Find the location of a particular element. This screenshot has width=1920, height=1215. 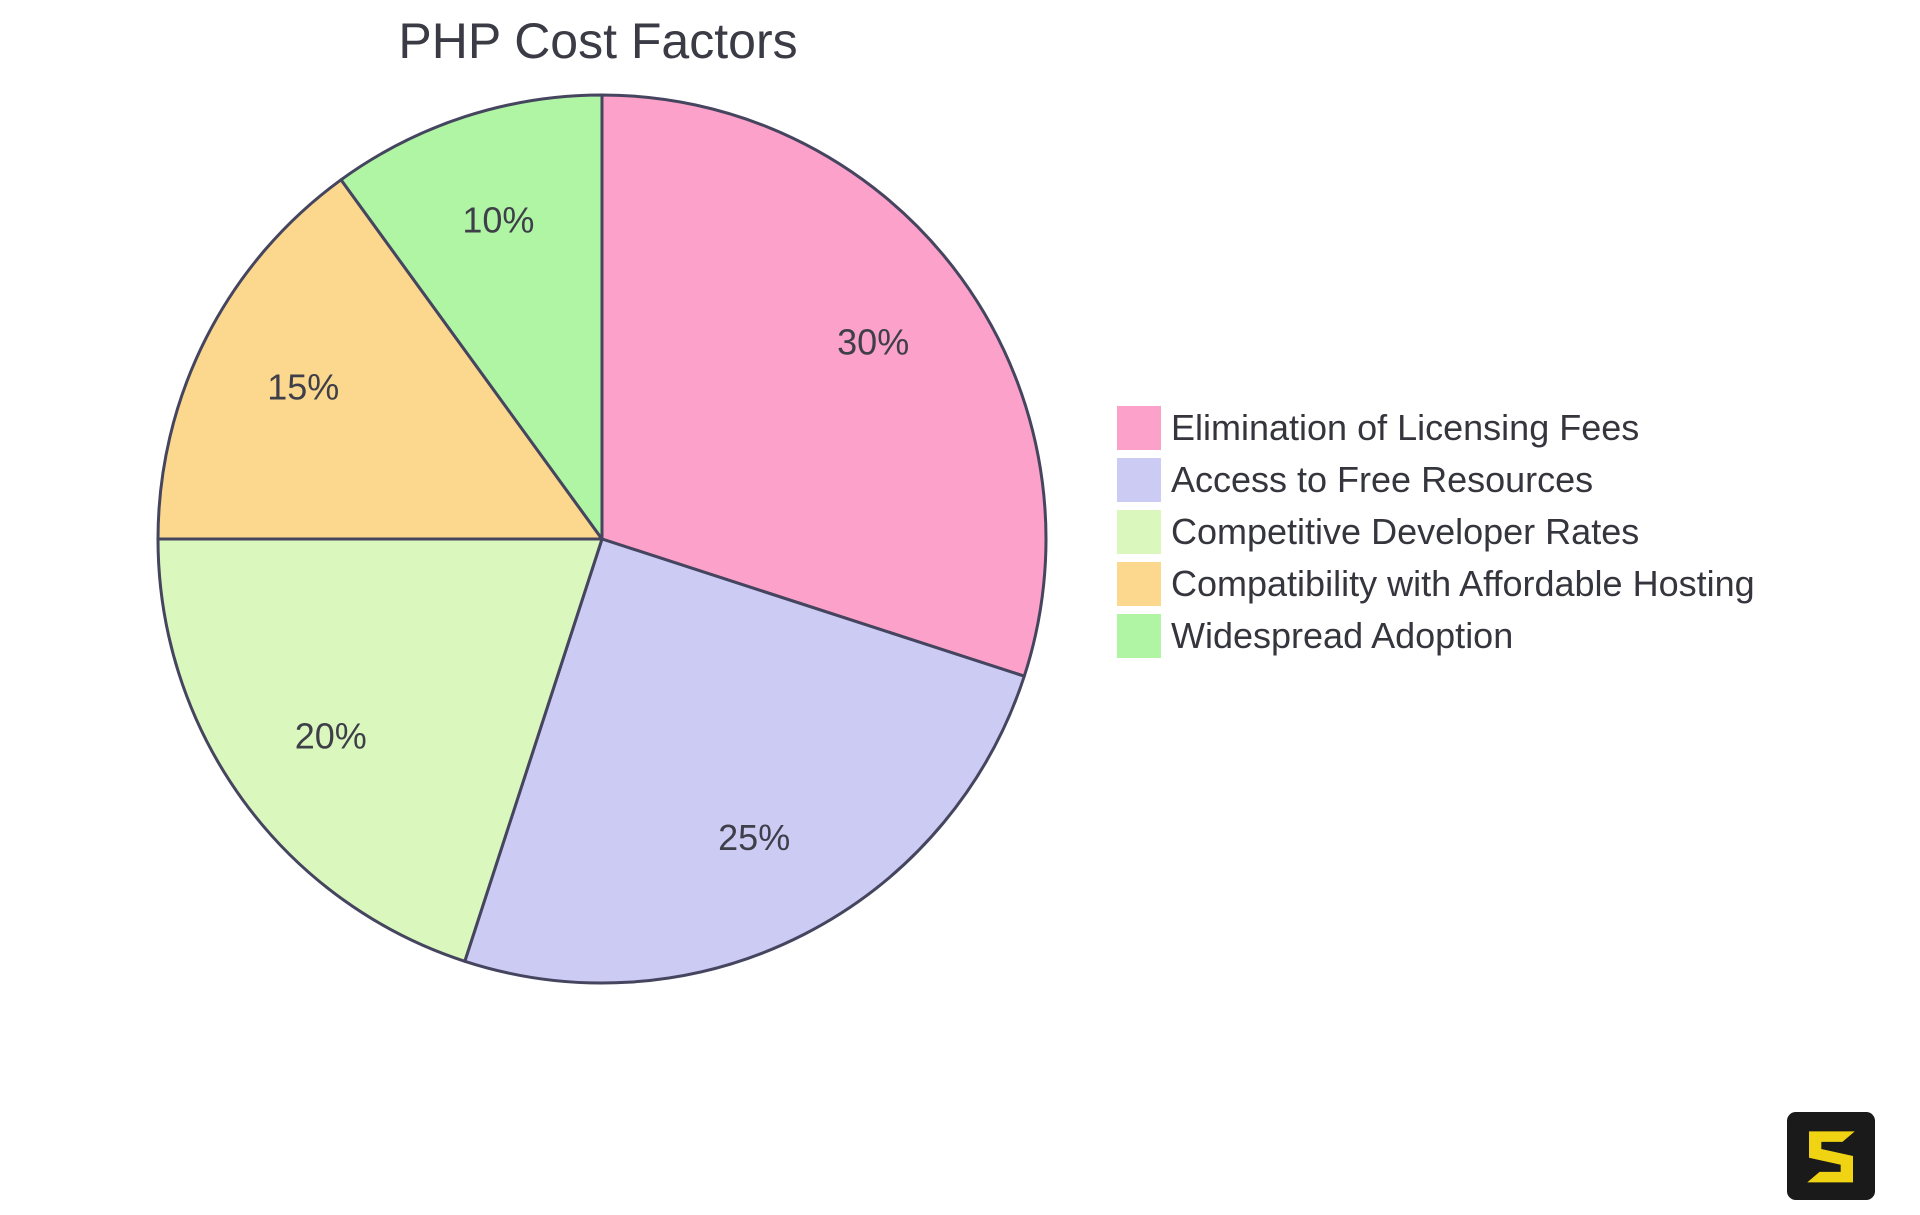

legend-item: Access to Free Resources is located at coordinates (1436, 480).